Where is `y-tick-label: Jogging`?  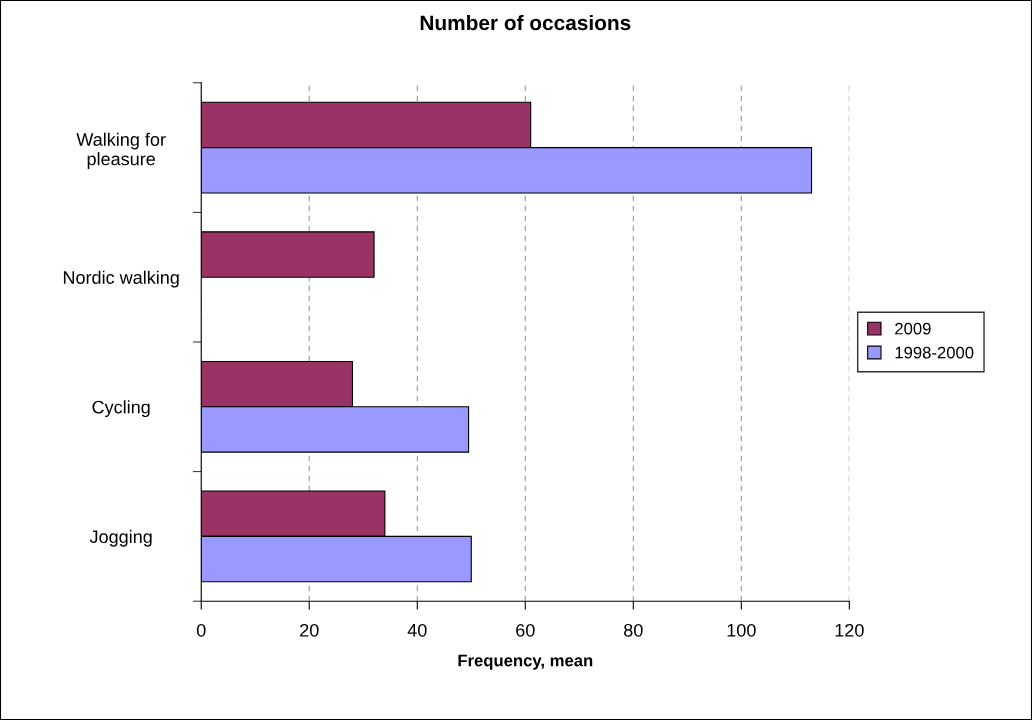 y-tick-label: Jogging is located at coordinates (120, 538).